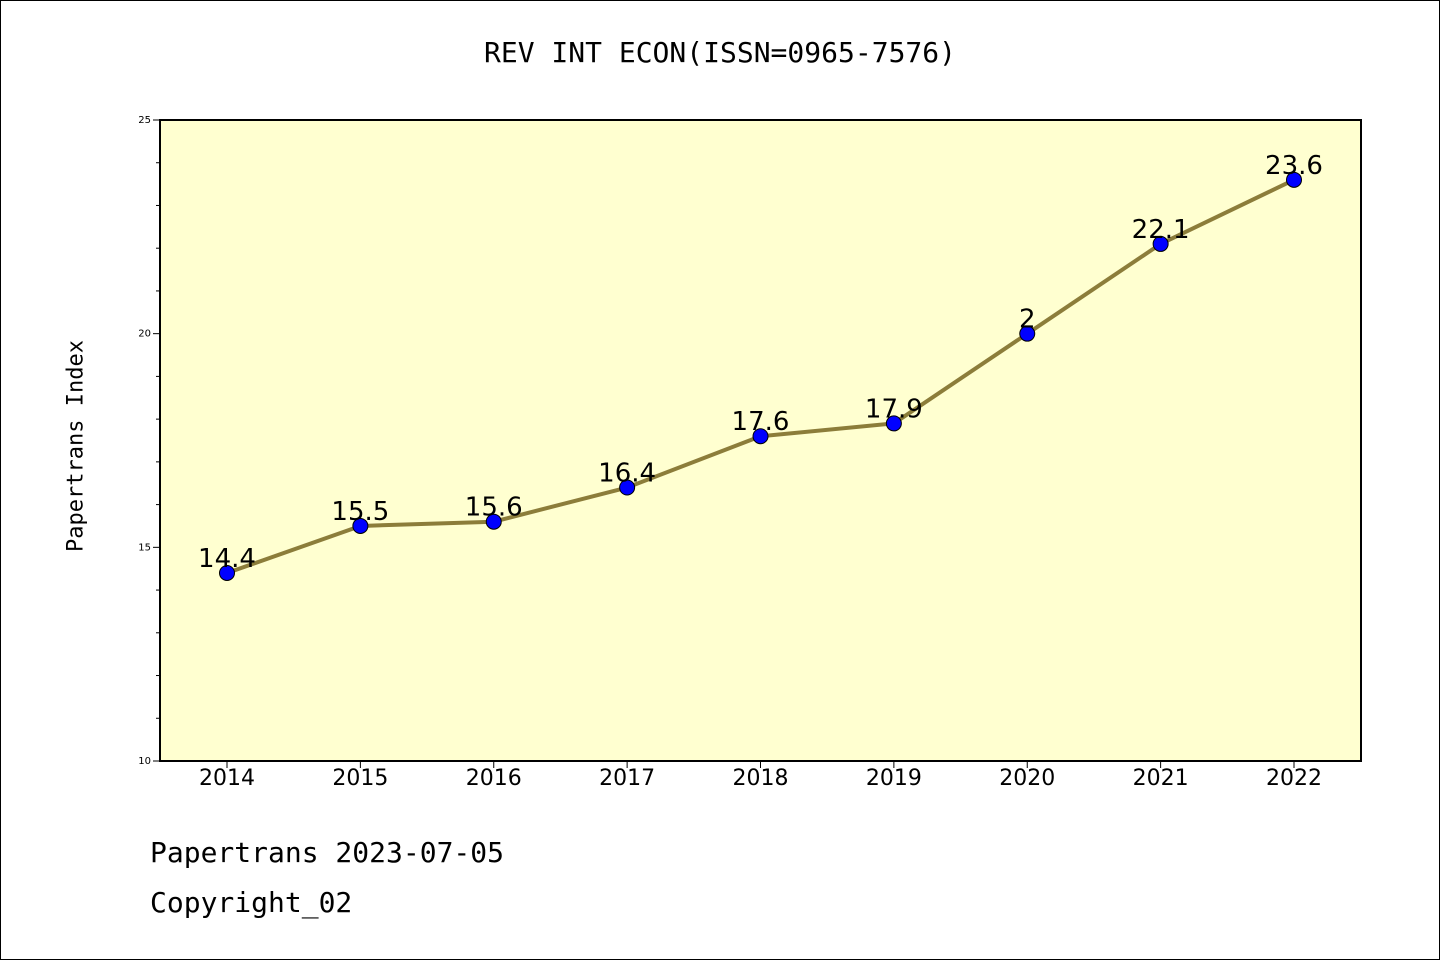 The width and height of the screenshot is (1440, 960). What do you see at coordinates (251, 902) in the screenshot?
I see `footer-copyright: Copyright_02` at bounding box center [251, 902].